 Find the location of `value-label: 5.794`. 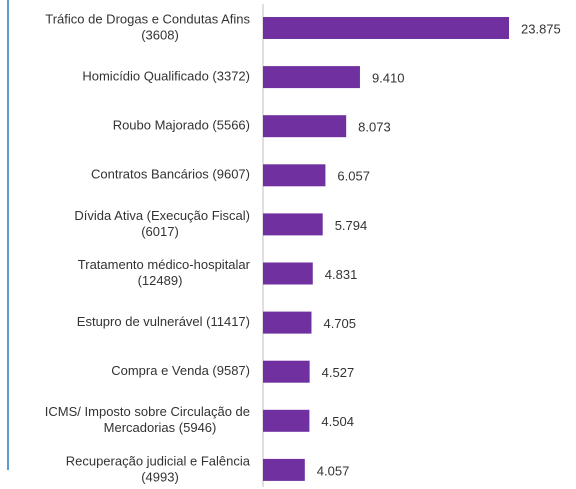

value-label: 5.794 is located at coordinates (351, 225).